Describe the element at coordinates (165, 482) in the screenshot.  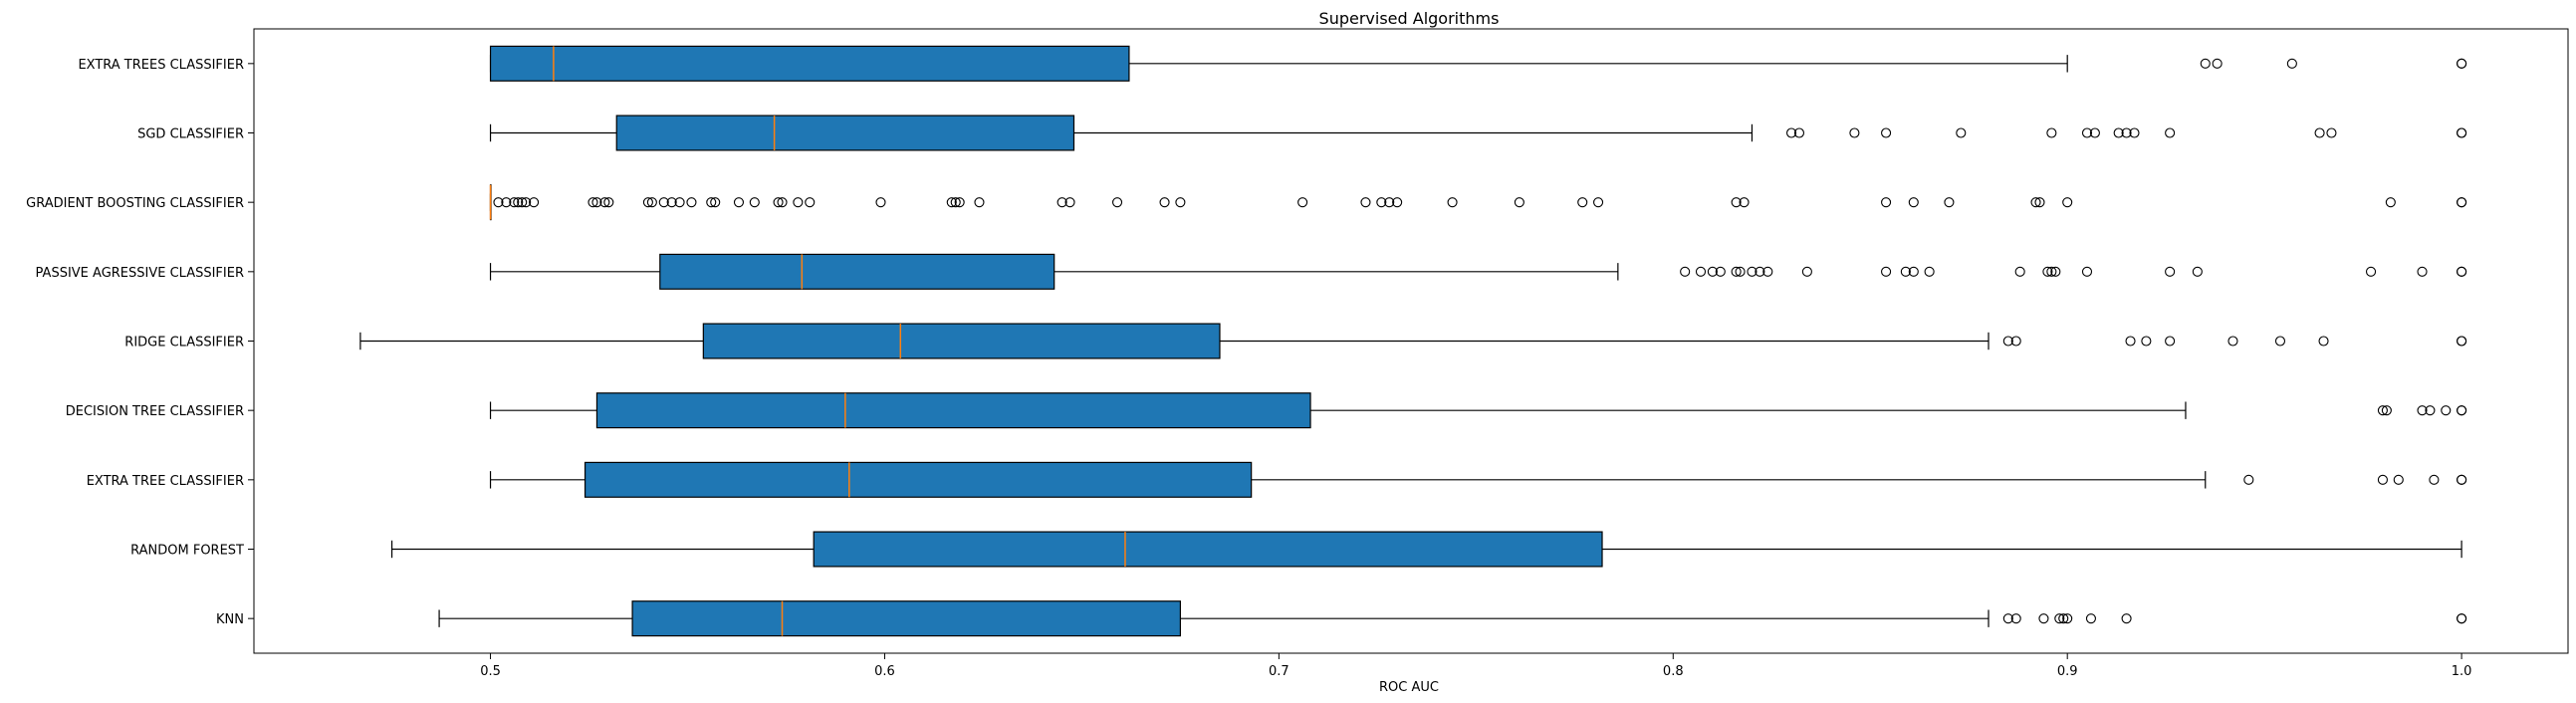
I see `y-tick-label: EXTRA TREE CLASSIFIER` at that location.